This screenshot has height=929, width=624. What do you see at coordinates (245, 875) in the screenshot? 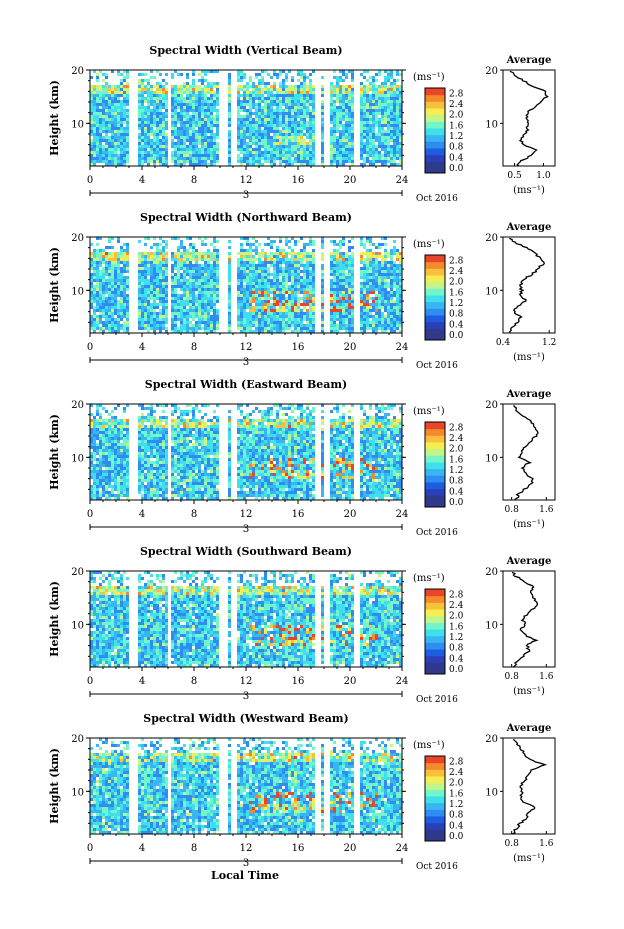
I see `xaxis-title: Local Time` at bounding box center [245, 875].